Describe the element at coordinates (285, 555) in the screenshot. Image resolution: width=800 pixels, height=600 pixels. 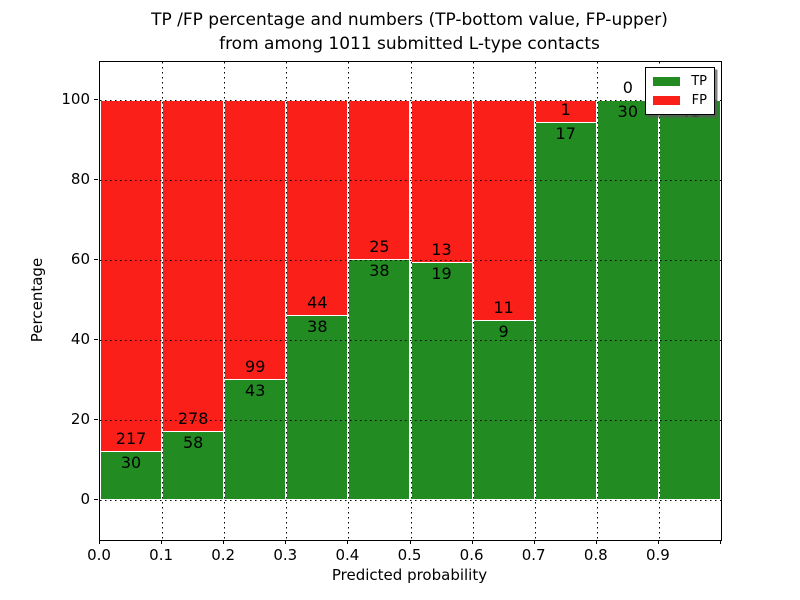
I see `x-tick-label: 0.3` at that location.